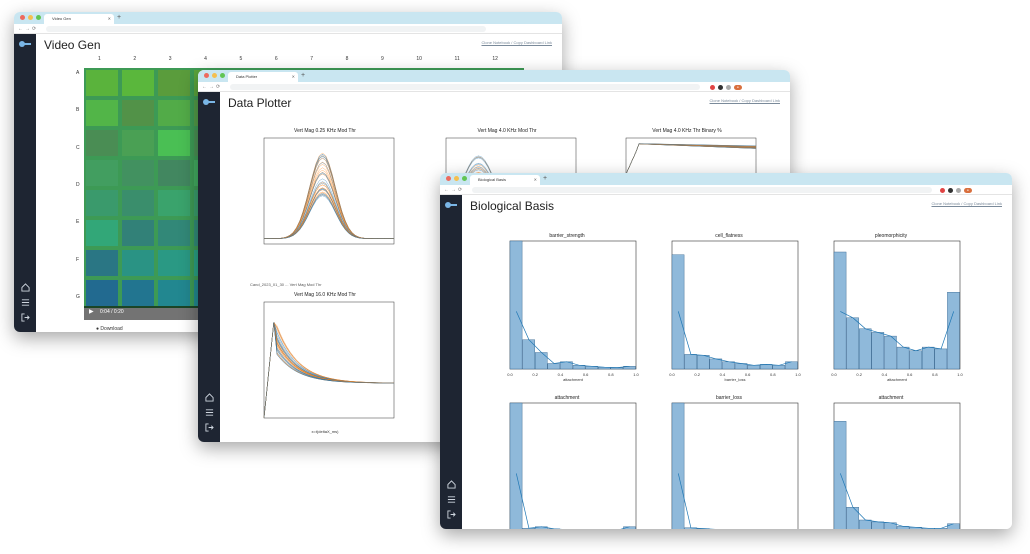 Image resolution: width=1030 pixels, height=554 pixels. What do you see at coordinates (91, 312) in the screenshot?
I see `play-icon: ▶` at bounding box center [91, 312].